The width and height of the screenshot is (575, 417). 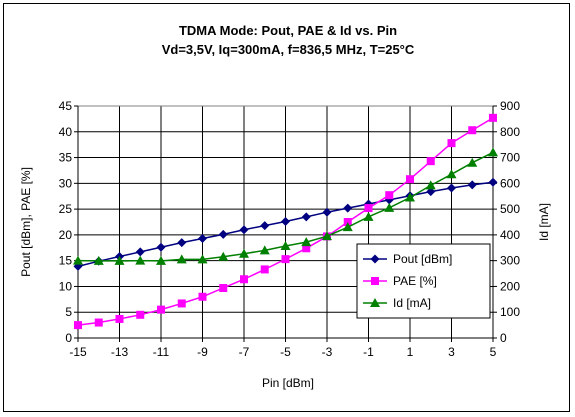 I want to click on x-tick-label: 5, so click(x=493, y=352).